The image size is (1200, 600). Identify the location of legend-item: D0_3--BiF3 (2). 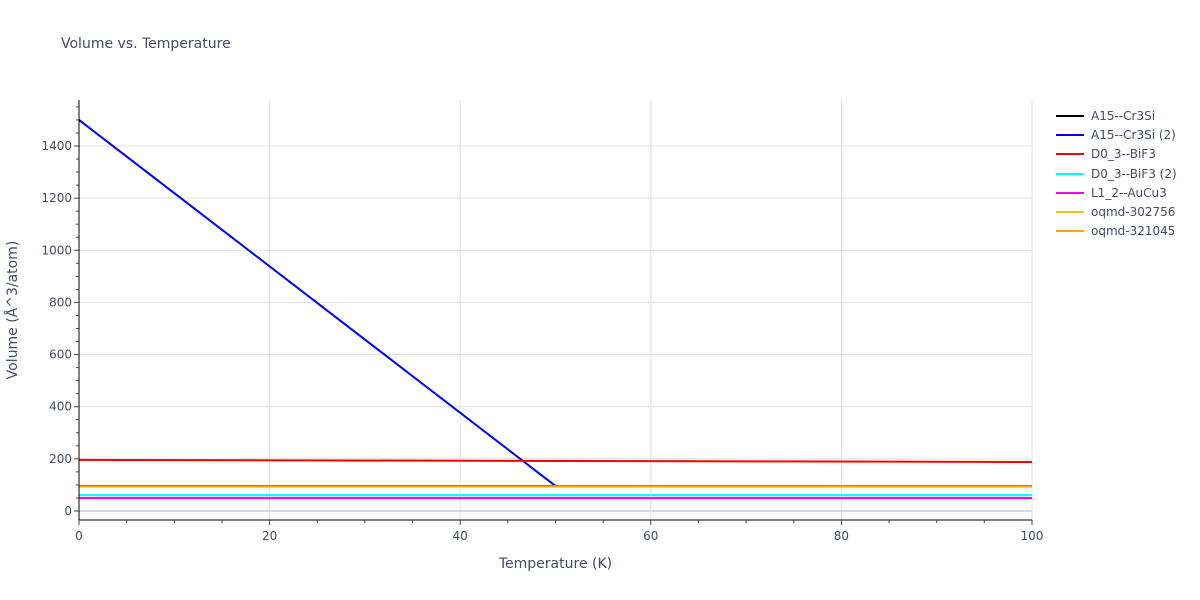
(1116, 173).